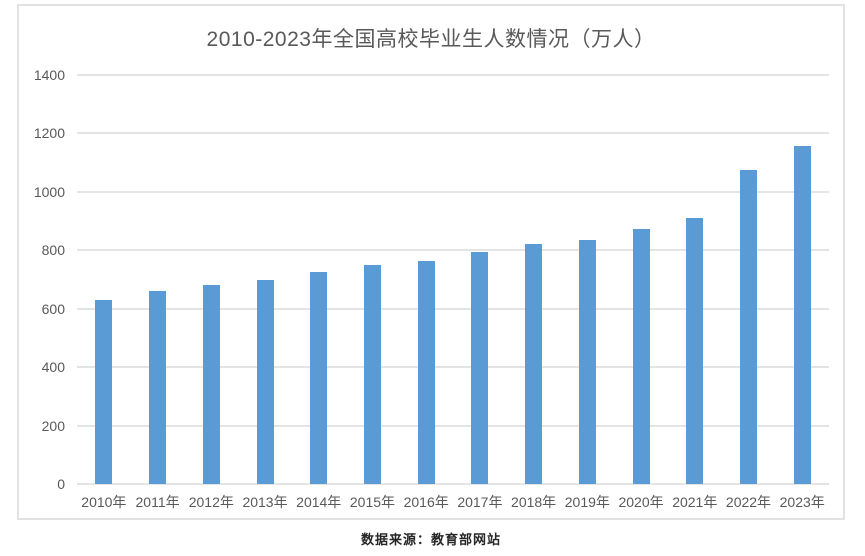 The height and width of the screenshot is (556, 865). I want to click on x-tick-label: 2021年, so click(695, 502).